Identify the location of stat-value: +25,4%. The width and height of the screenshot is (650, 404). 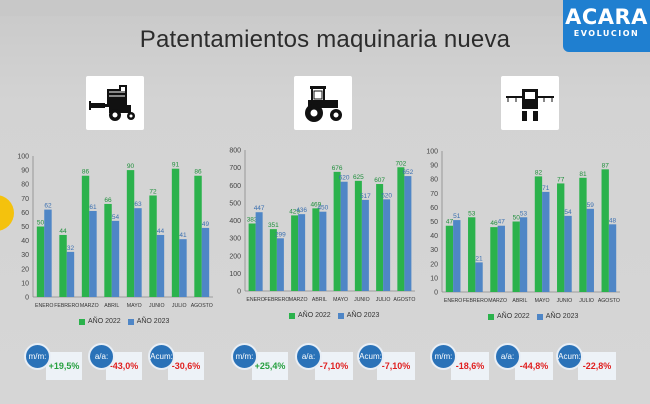
(270, 366).